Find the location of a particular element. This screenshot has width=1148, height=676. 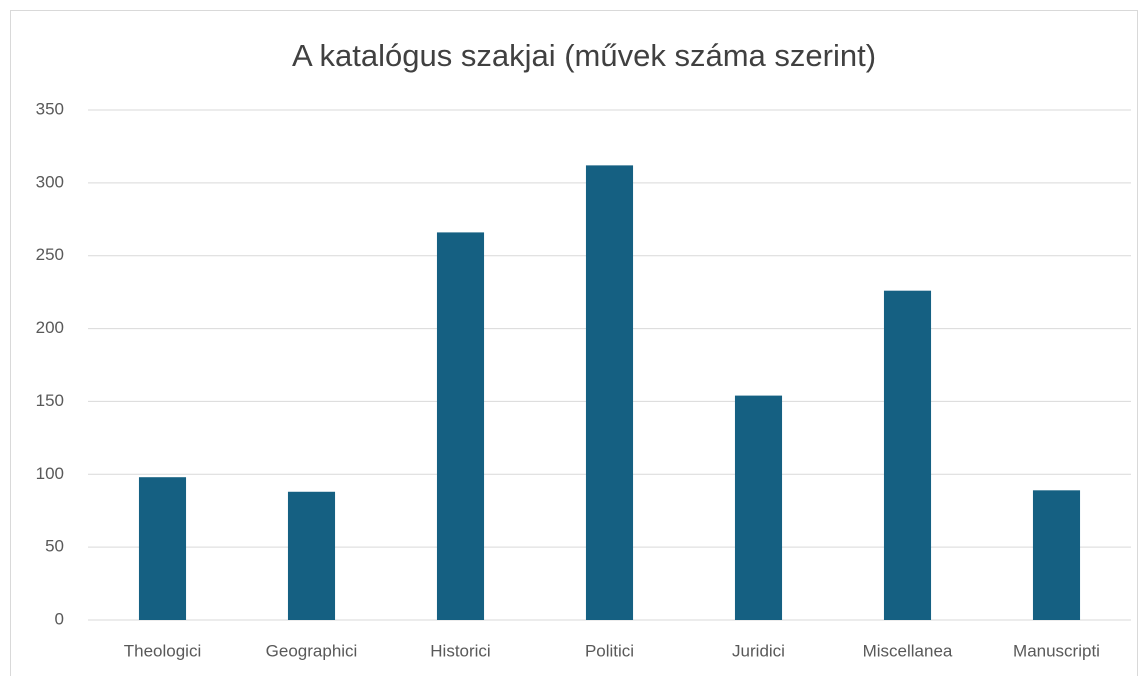

y-tick-label: 50 is located at coordinates (54, 546).